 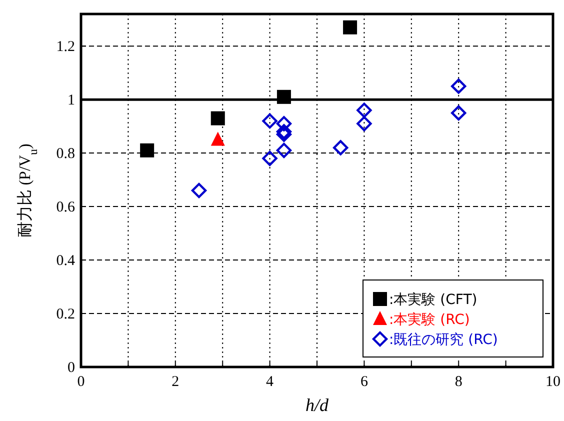 I want to click on x-tick-label: 2, so click(x=176, y=382).